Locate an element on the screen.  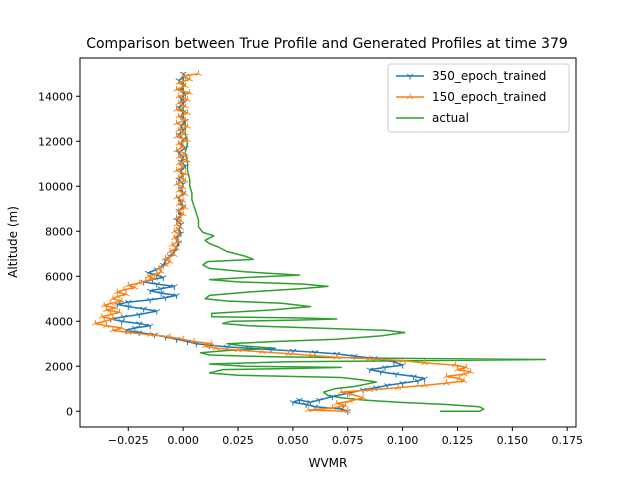
y-tick-label: 4000 is located at coordinates (59, 321).